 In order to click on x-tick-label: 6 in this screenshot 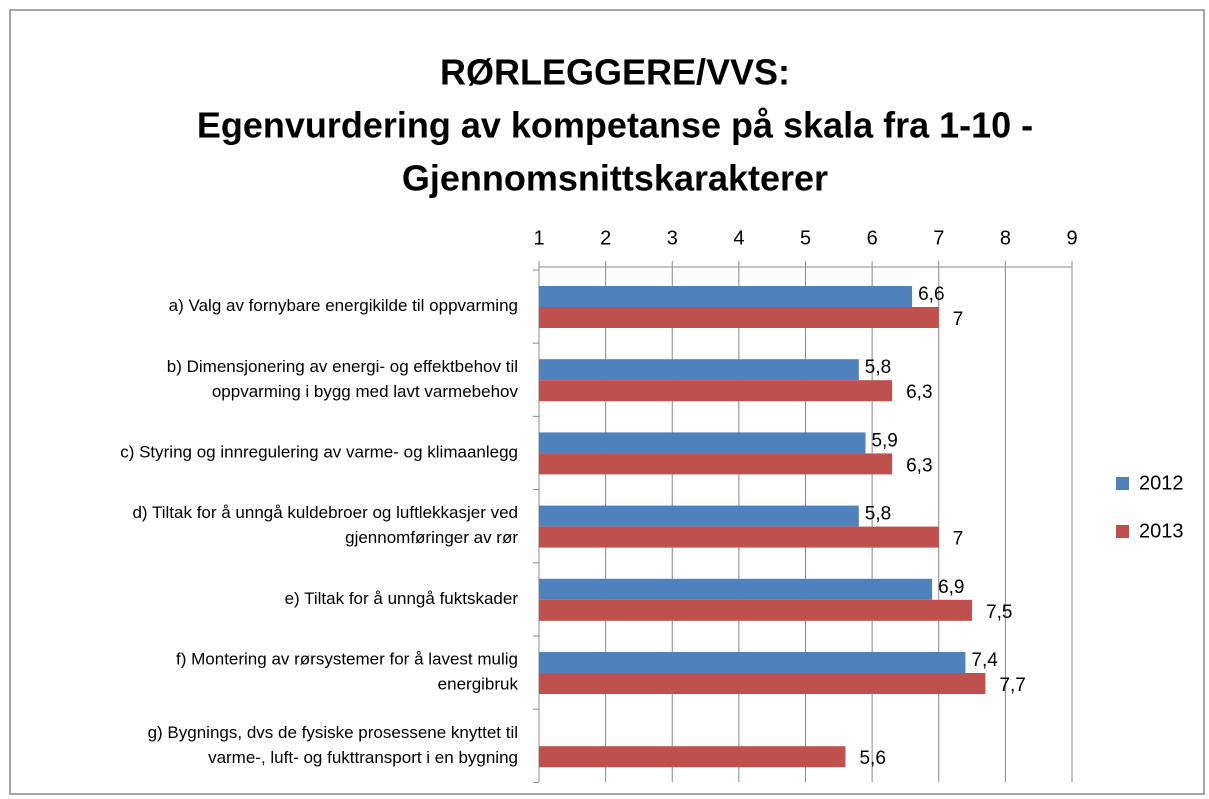, I will do `click(872, 238)`.